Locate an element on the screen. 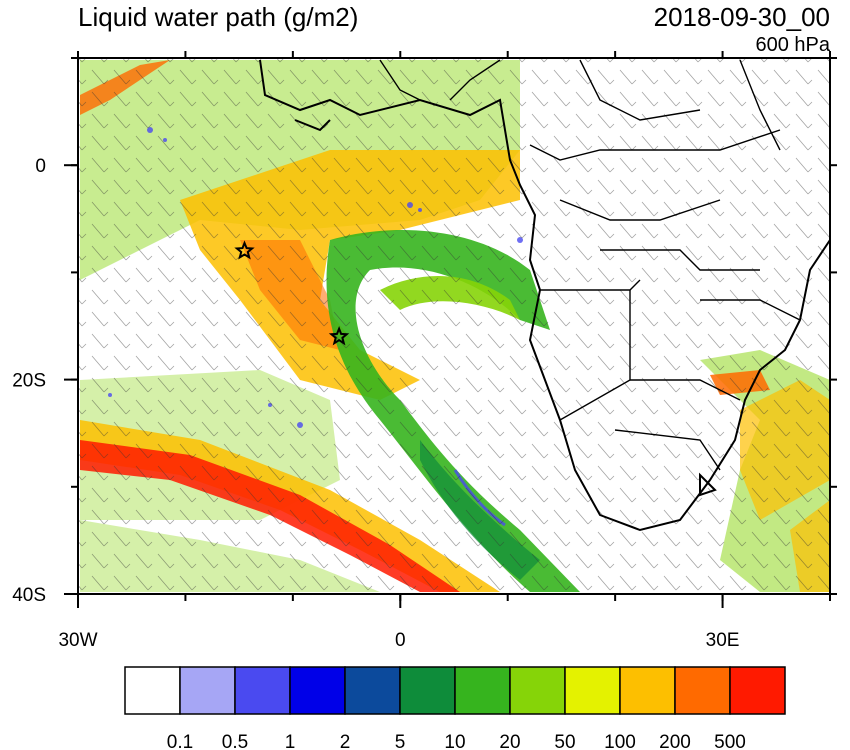 The image size is (850, 750). y-tick-label: 0 is located at coordinates (40, 166).